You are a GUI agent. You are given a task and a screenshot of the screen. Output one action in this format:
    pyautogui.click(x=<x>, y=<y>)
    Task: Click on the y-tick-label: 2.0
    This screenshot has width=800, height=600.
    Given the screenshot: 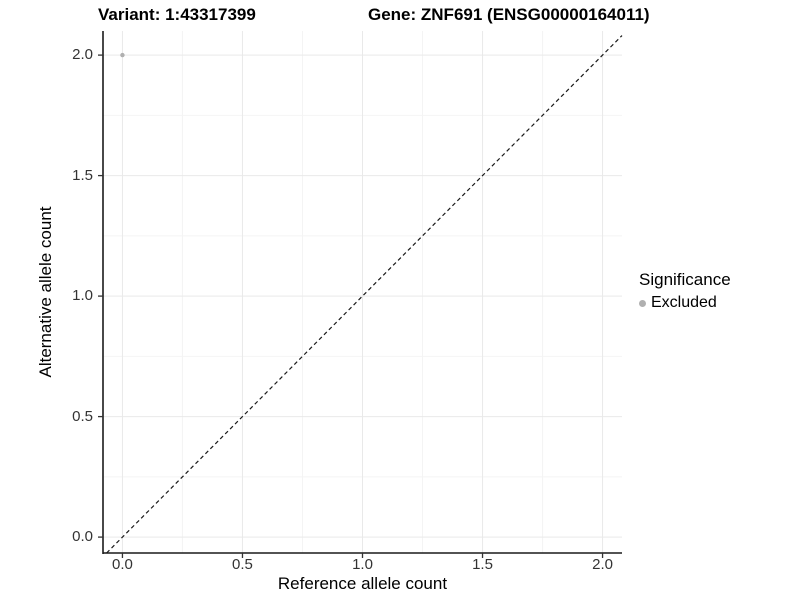 What is the action you would take?
    pyautogui.click(x=82, y=55)
    